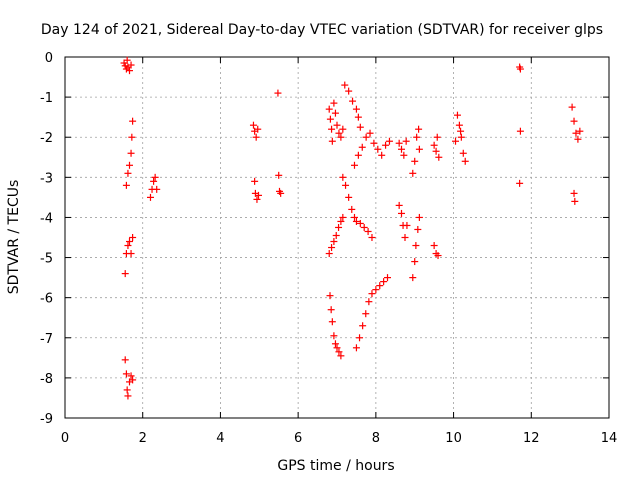 This screenshot has height=480, width=640. Describe the element at coordinates (220, 438) in the screenshot. I see `x-tick-label: 4` at that location.